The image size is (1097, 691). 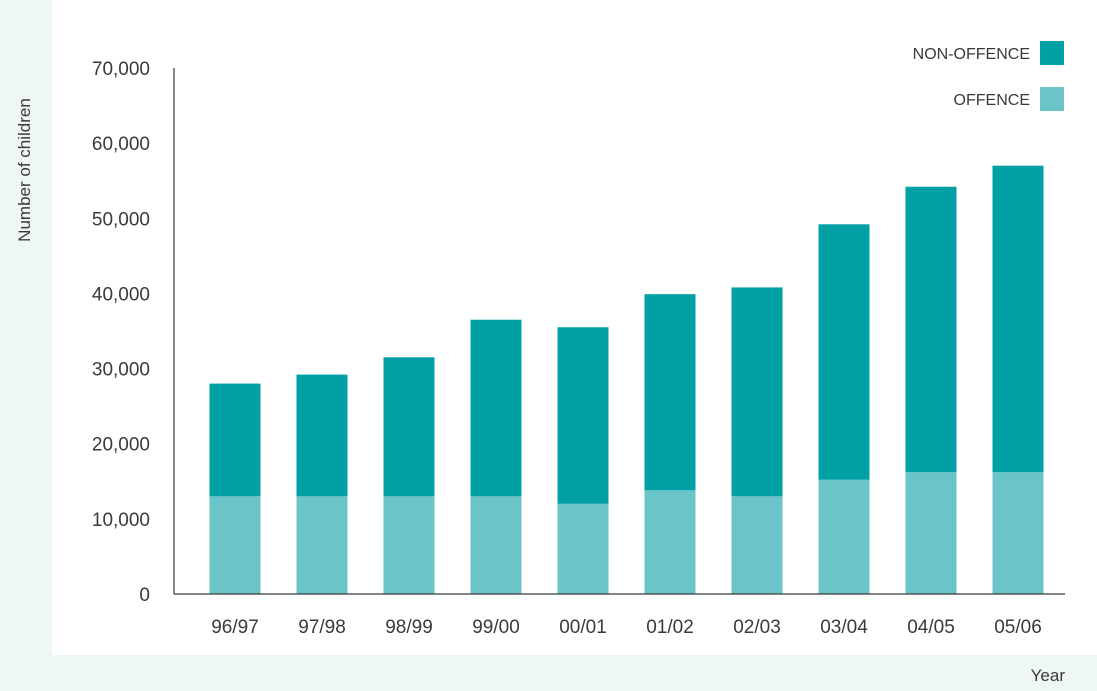 I want to click on legend-entry-offence: OFFENCE, so click(x=1009, y=99).